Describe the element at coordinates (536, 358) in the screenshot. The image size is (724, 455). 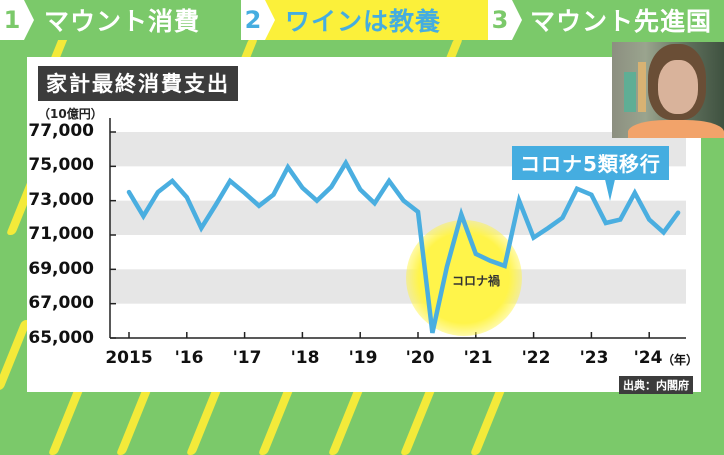
I see `x-tick-label: '22` at that location.